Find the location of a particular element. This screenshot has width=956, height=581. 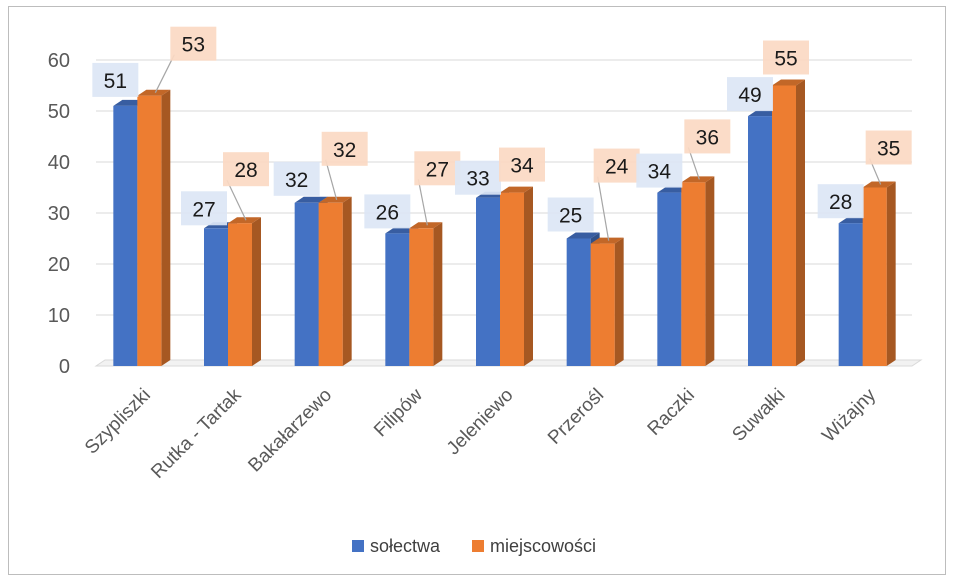

x-tick-label: Wiżajny is located at coordinates (849, 415).